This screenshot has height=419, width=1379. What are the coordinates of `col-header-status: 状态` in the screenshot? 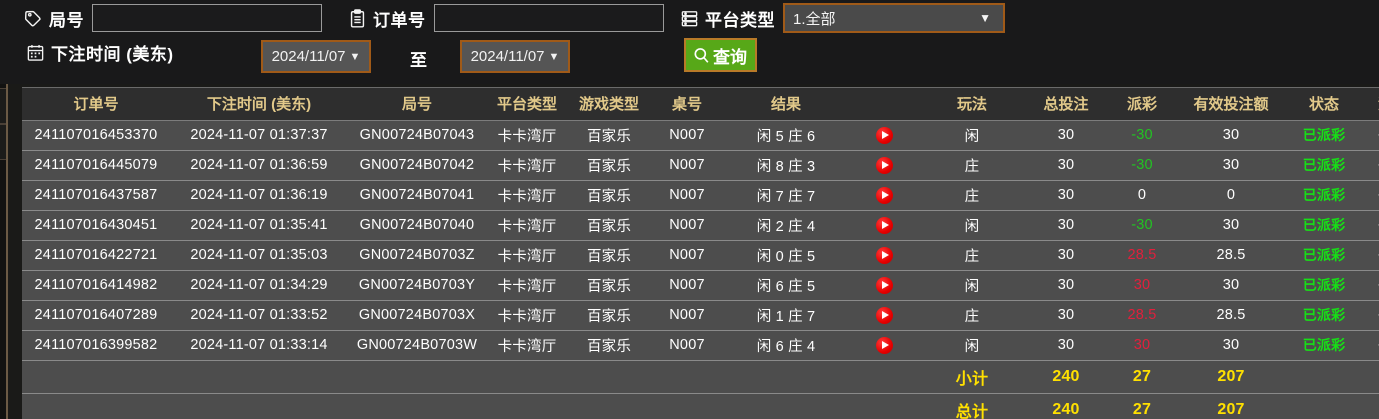 It's located at (1324, 104).